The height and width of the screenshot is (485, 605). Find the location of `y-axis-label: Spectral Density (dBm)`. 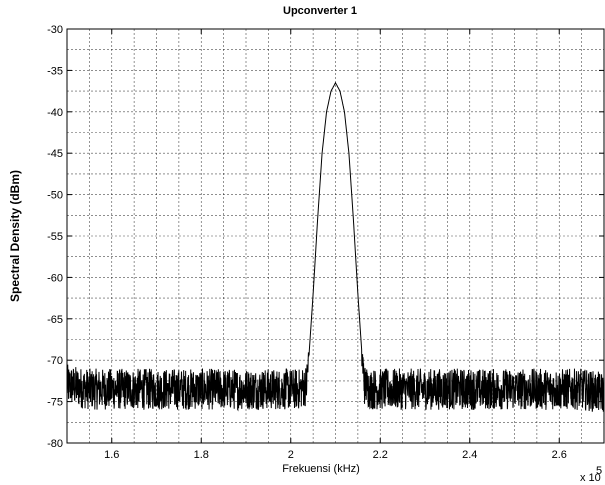

y-axis-label: Spectral Density (dBm) is located at coordinates (15, 236).